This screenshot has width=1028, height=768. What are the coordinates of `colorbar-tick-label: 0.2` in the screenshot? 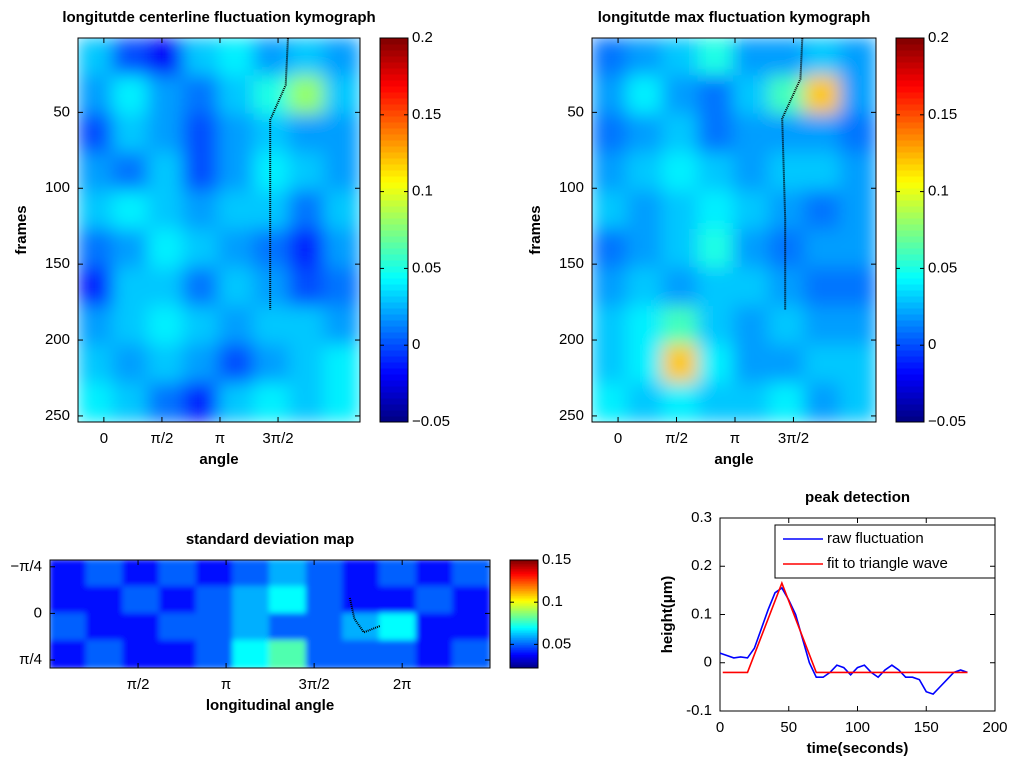 It's located at (422, 37).